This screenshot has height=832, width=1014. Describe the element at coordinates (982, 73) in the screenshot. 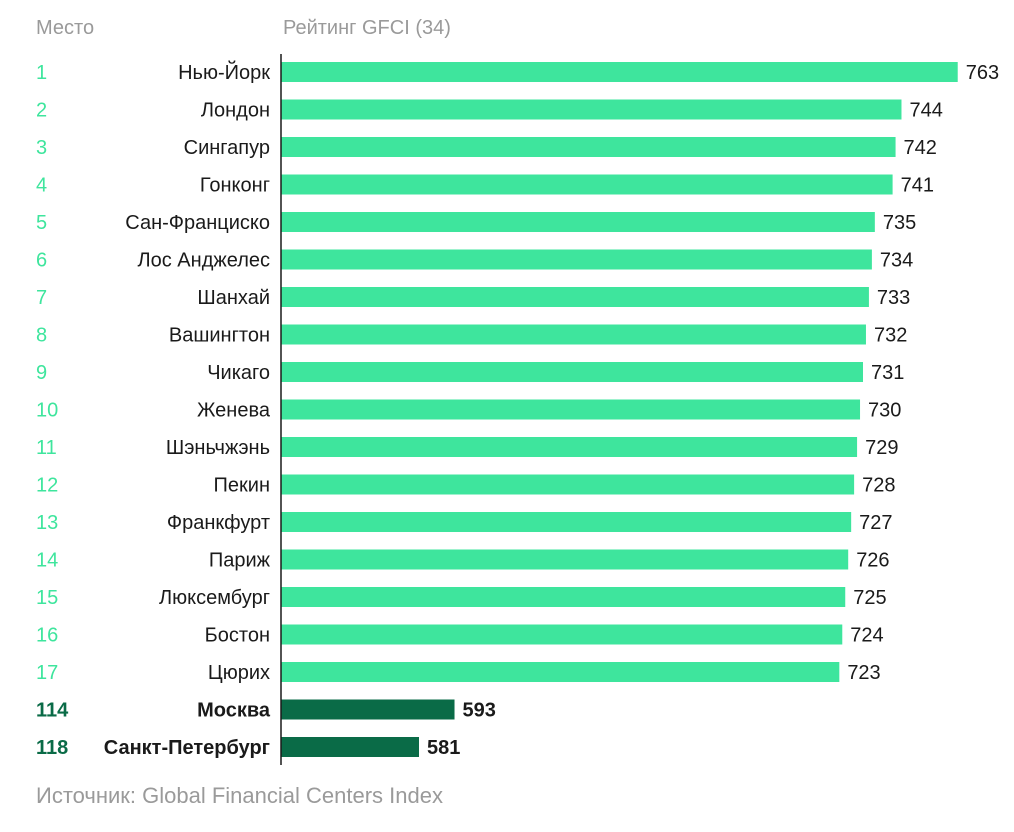

I see `value-label: 763` at that location.